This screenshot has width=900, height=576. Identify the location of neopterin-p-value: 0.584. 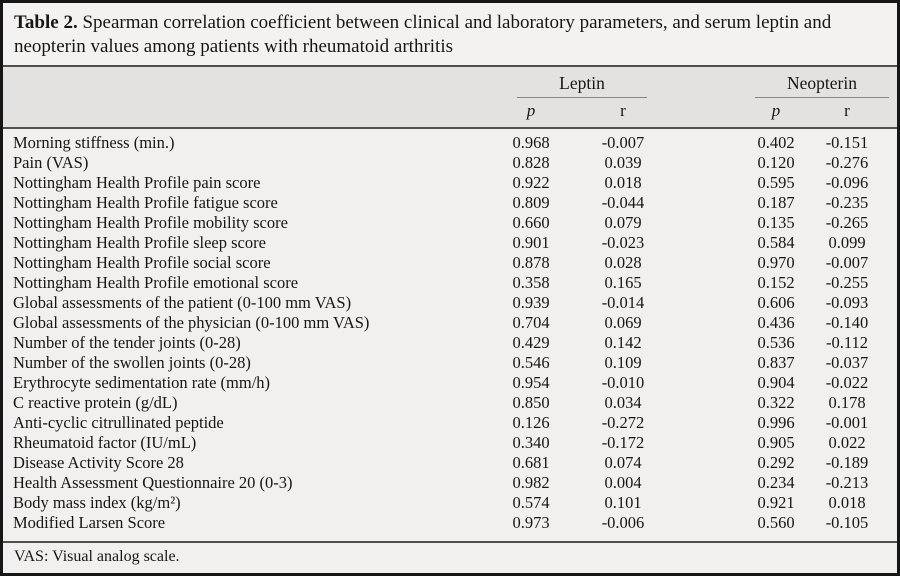
(776, 242).